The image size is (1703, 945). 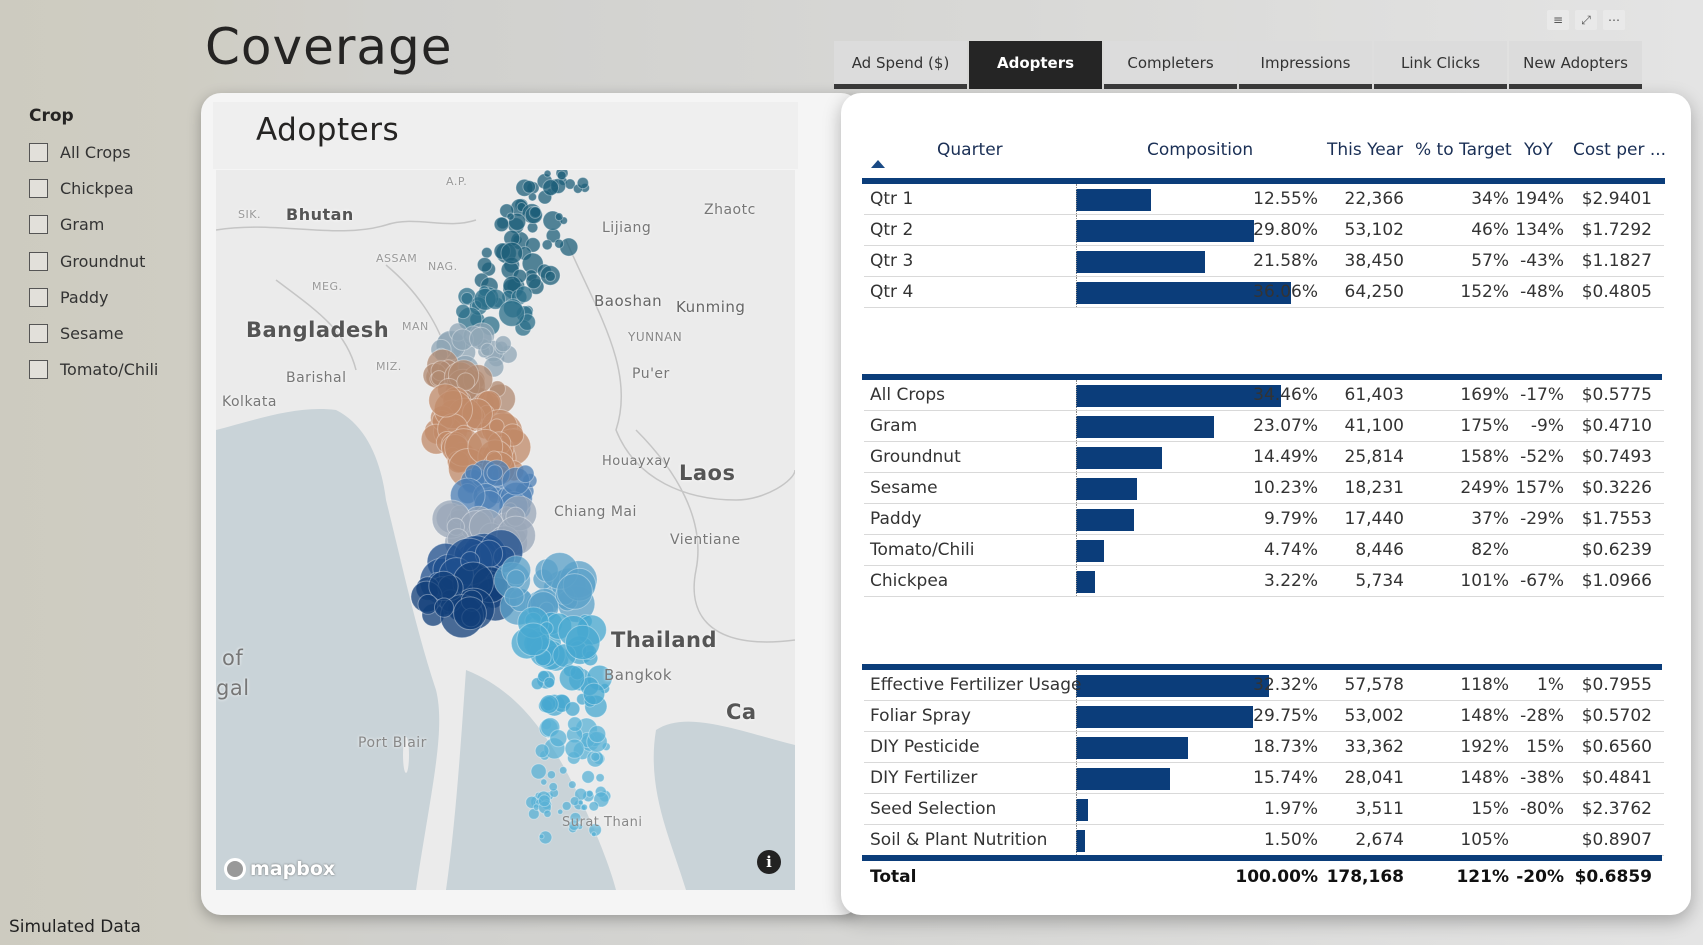 I want to click on table-row: Qtr 2 29.80% 53,102 46% 134% $1.7292, so click(x=1264, y=230).